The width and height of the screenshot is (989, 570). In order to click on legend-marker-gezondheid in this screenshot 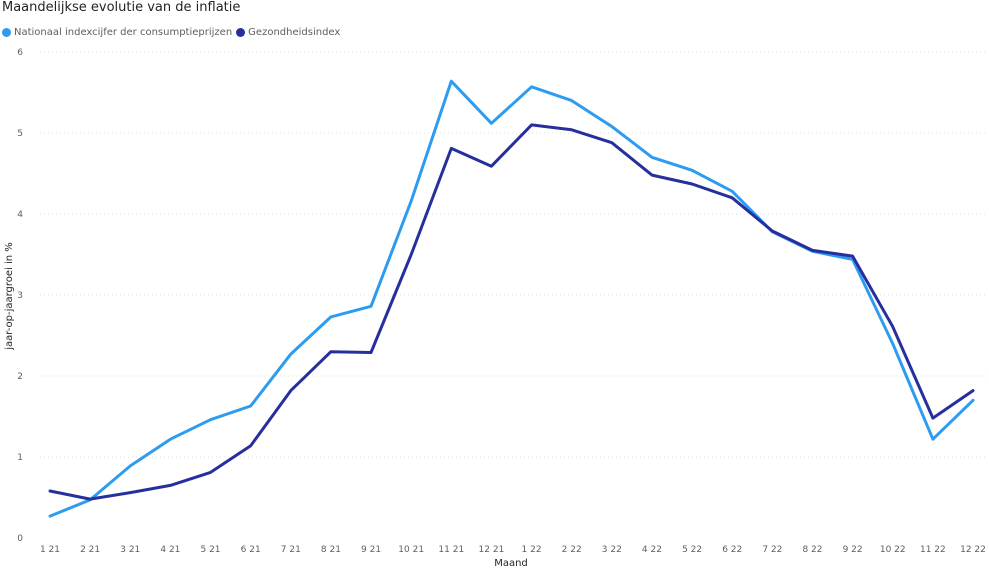, I will do `click(241, 32)`.